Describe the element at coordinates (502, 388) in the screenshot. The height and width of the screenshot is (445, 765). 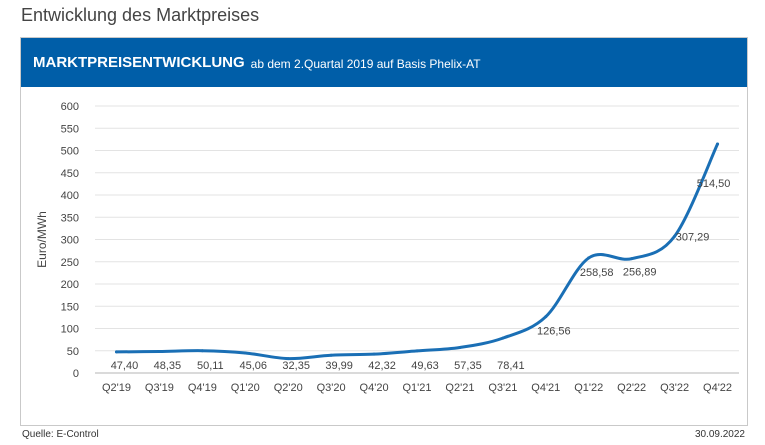
I see `x-tick-label: Q3'21` at that location.